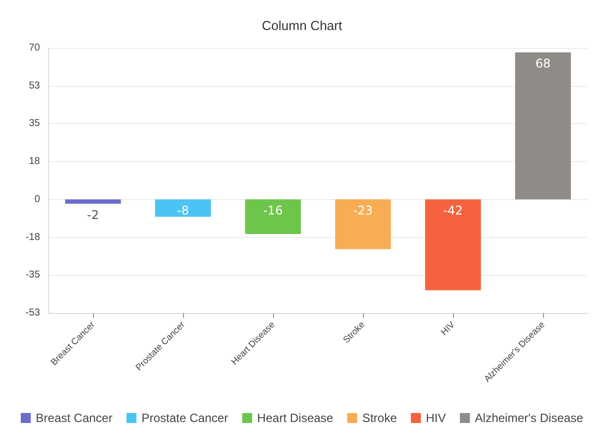 The height and width of the screenshot is (443, 604). Describe the element at coordinates (380, 418) in the screenshot. I see `legend-label: Stroke` at that location.